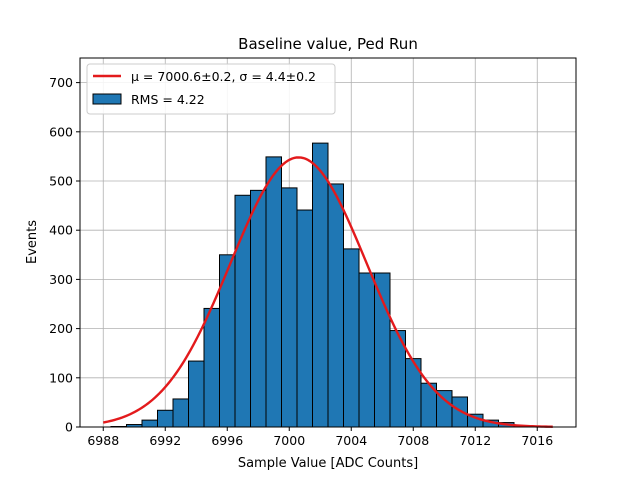 Image resolution: width=640 pixels, height=480 pixels. What do you see at coordinates (168, 99) in the screenshot?
I see `legend-histogram-label: RMS = 4.22` at bounding box center [168, 99].